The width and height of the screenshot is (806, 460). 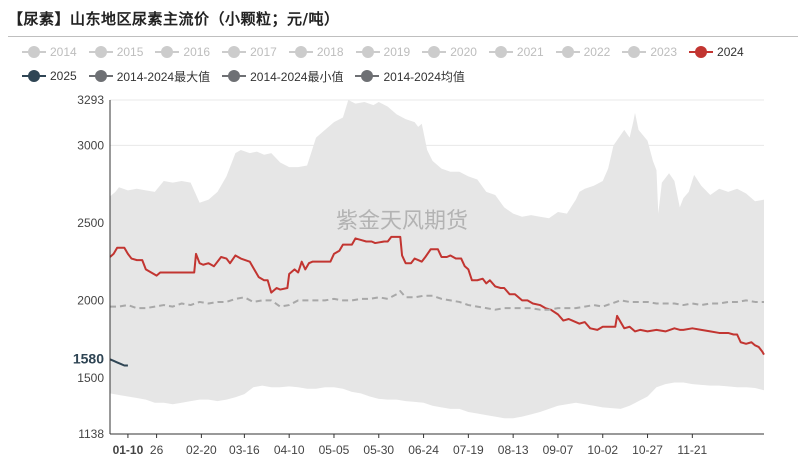 I want to click on legend-item-2014-2024均值: 2014-2024均值, so click(x=410, y=76).